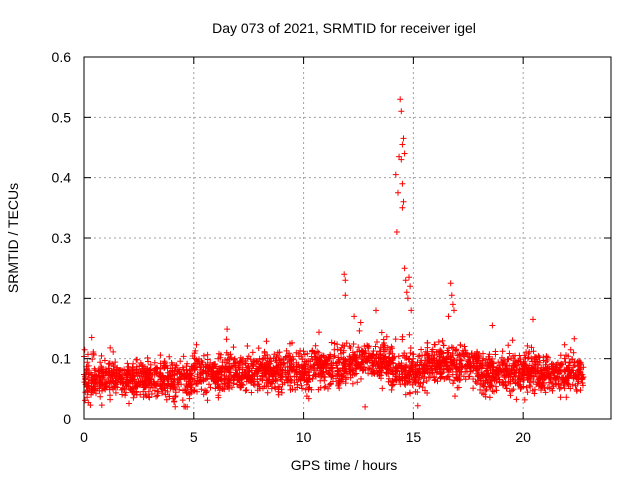 This screenshot has height=480, width=640. Describe the element at coordinates (67, 419) in the screenshot. I see `y-tick-label: 0` at that location.